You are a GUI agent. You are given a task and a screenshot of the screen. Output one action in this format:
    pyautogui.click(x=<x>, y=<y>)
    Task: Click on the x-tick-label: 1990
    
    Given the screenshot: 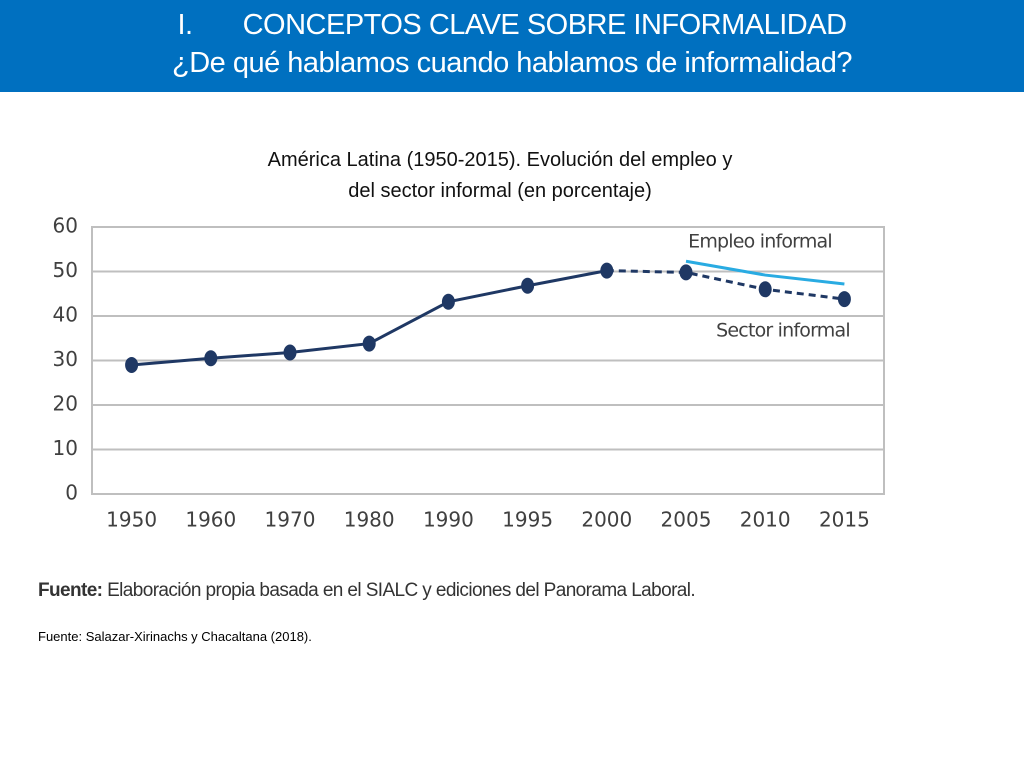 What is the action you would take?
    pyautogui.click(x=448, y=520)
    